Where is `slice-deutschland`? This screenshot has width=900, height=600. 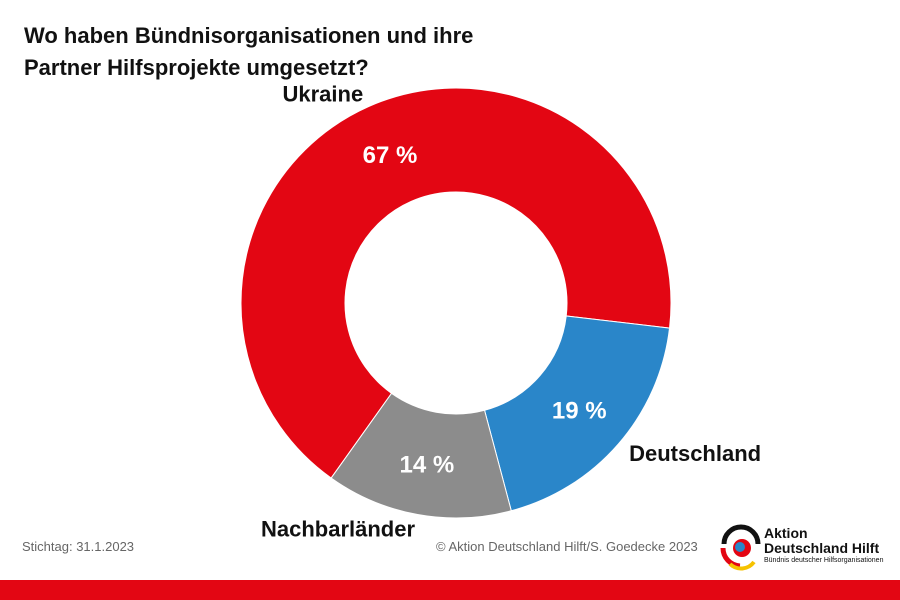 slice-deutschland is located at coordinates (577, 413).